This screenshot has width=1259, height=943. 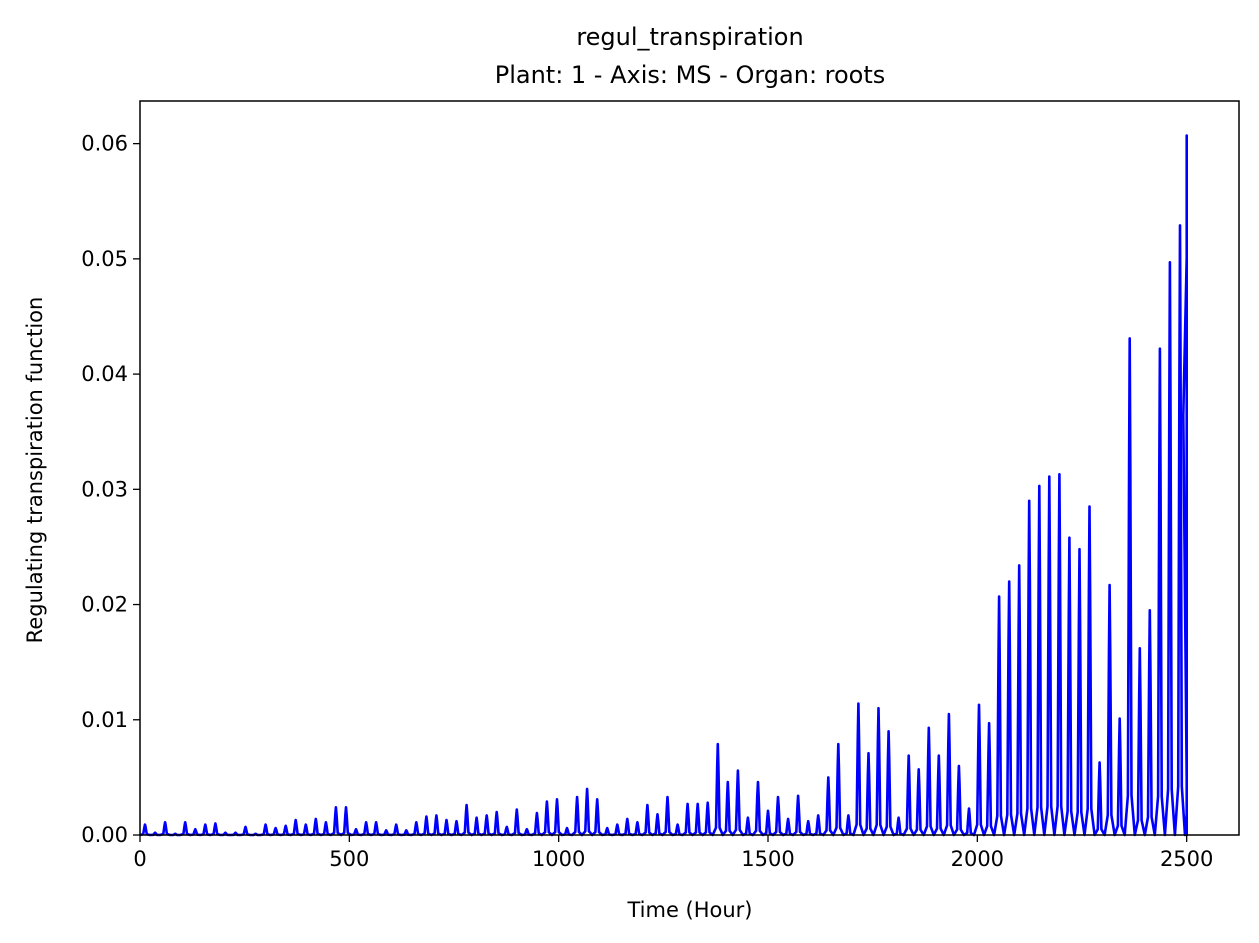 What do you see at coordinates (1186, 859) in the screenshot?
I see `x-tick-label: 2500` at bounding box center [1186, 859].